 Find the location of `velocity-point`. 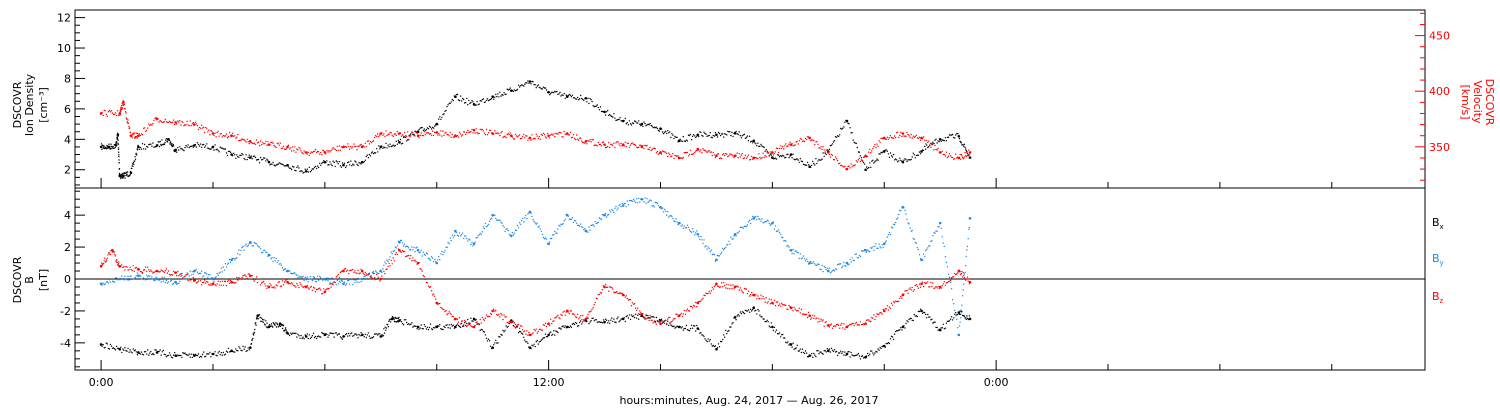

velocity-point is located at coordinates (716, 156).